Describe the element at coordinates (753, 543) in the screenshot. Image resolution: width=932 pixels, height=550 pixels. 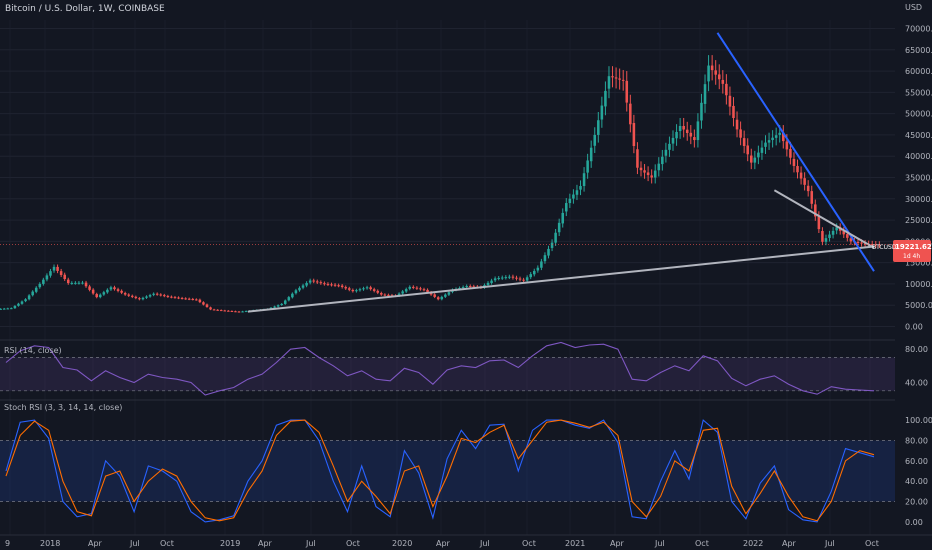
I see `time-tick-label: 2022` at that location.